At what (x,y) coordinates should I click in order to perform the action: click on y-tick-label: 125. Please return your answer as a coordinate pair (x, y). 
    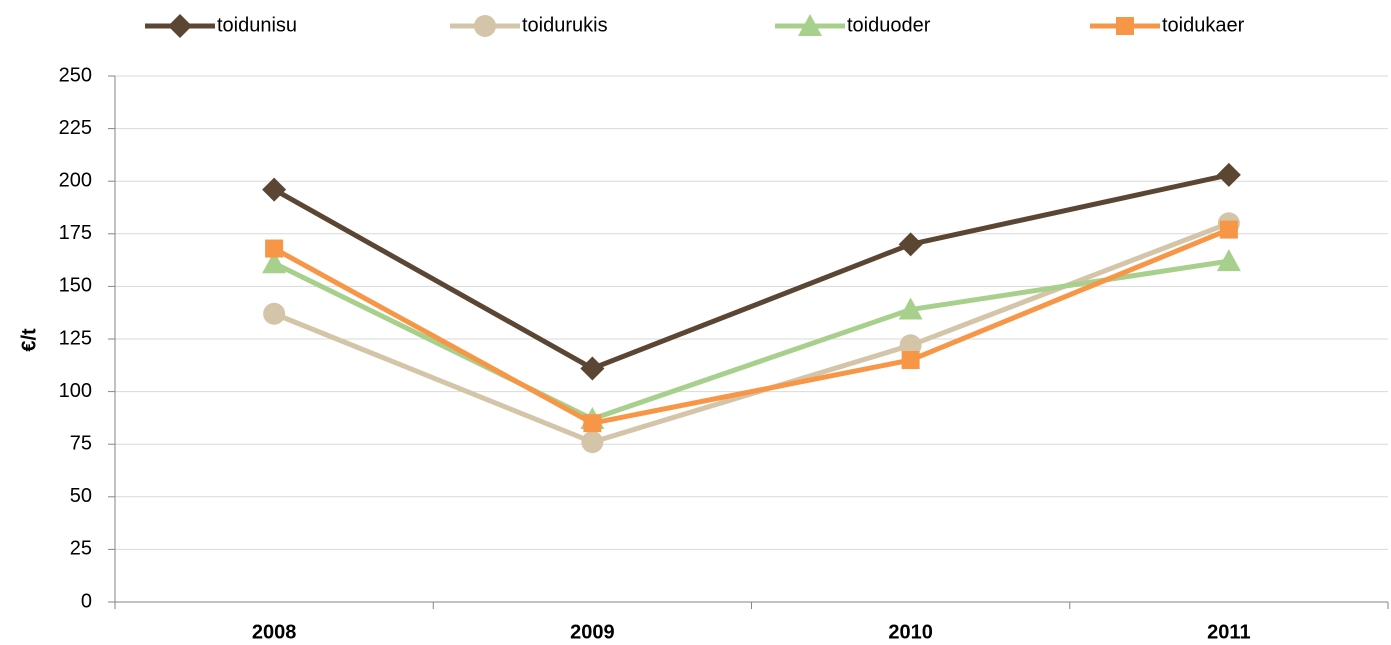
    Looking at the image, I should click on (75, 338).